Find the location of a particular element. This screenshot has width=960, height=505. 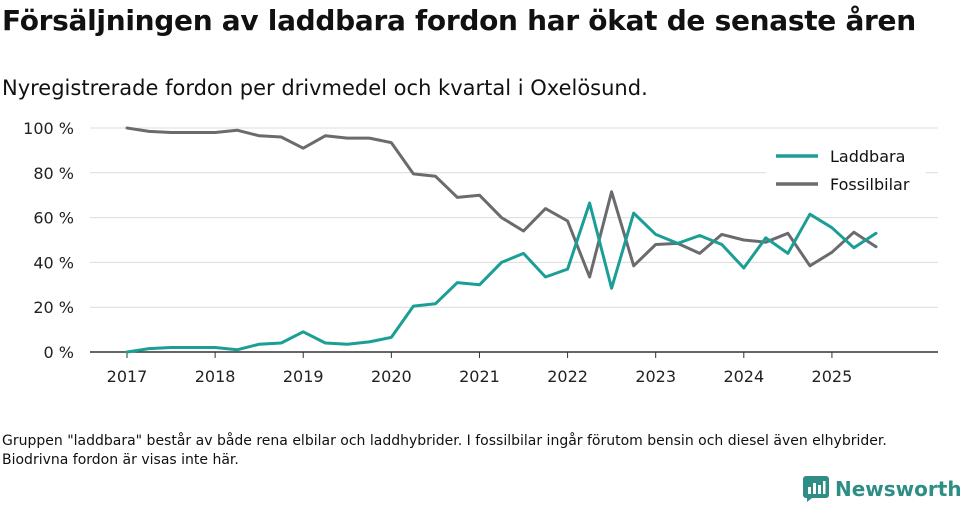

x-tick-label: 2021 is located at coordinates (479, 376).